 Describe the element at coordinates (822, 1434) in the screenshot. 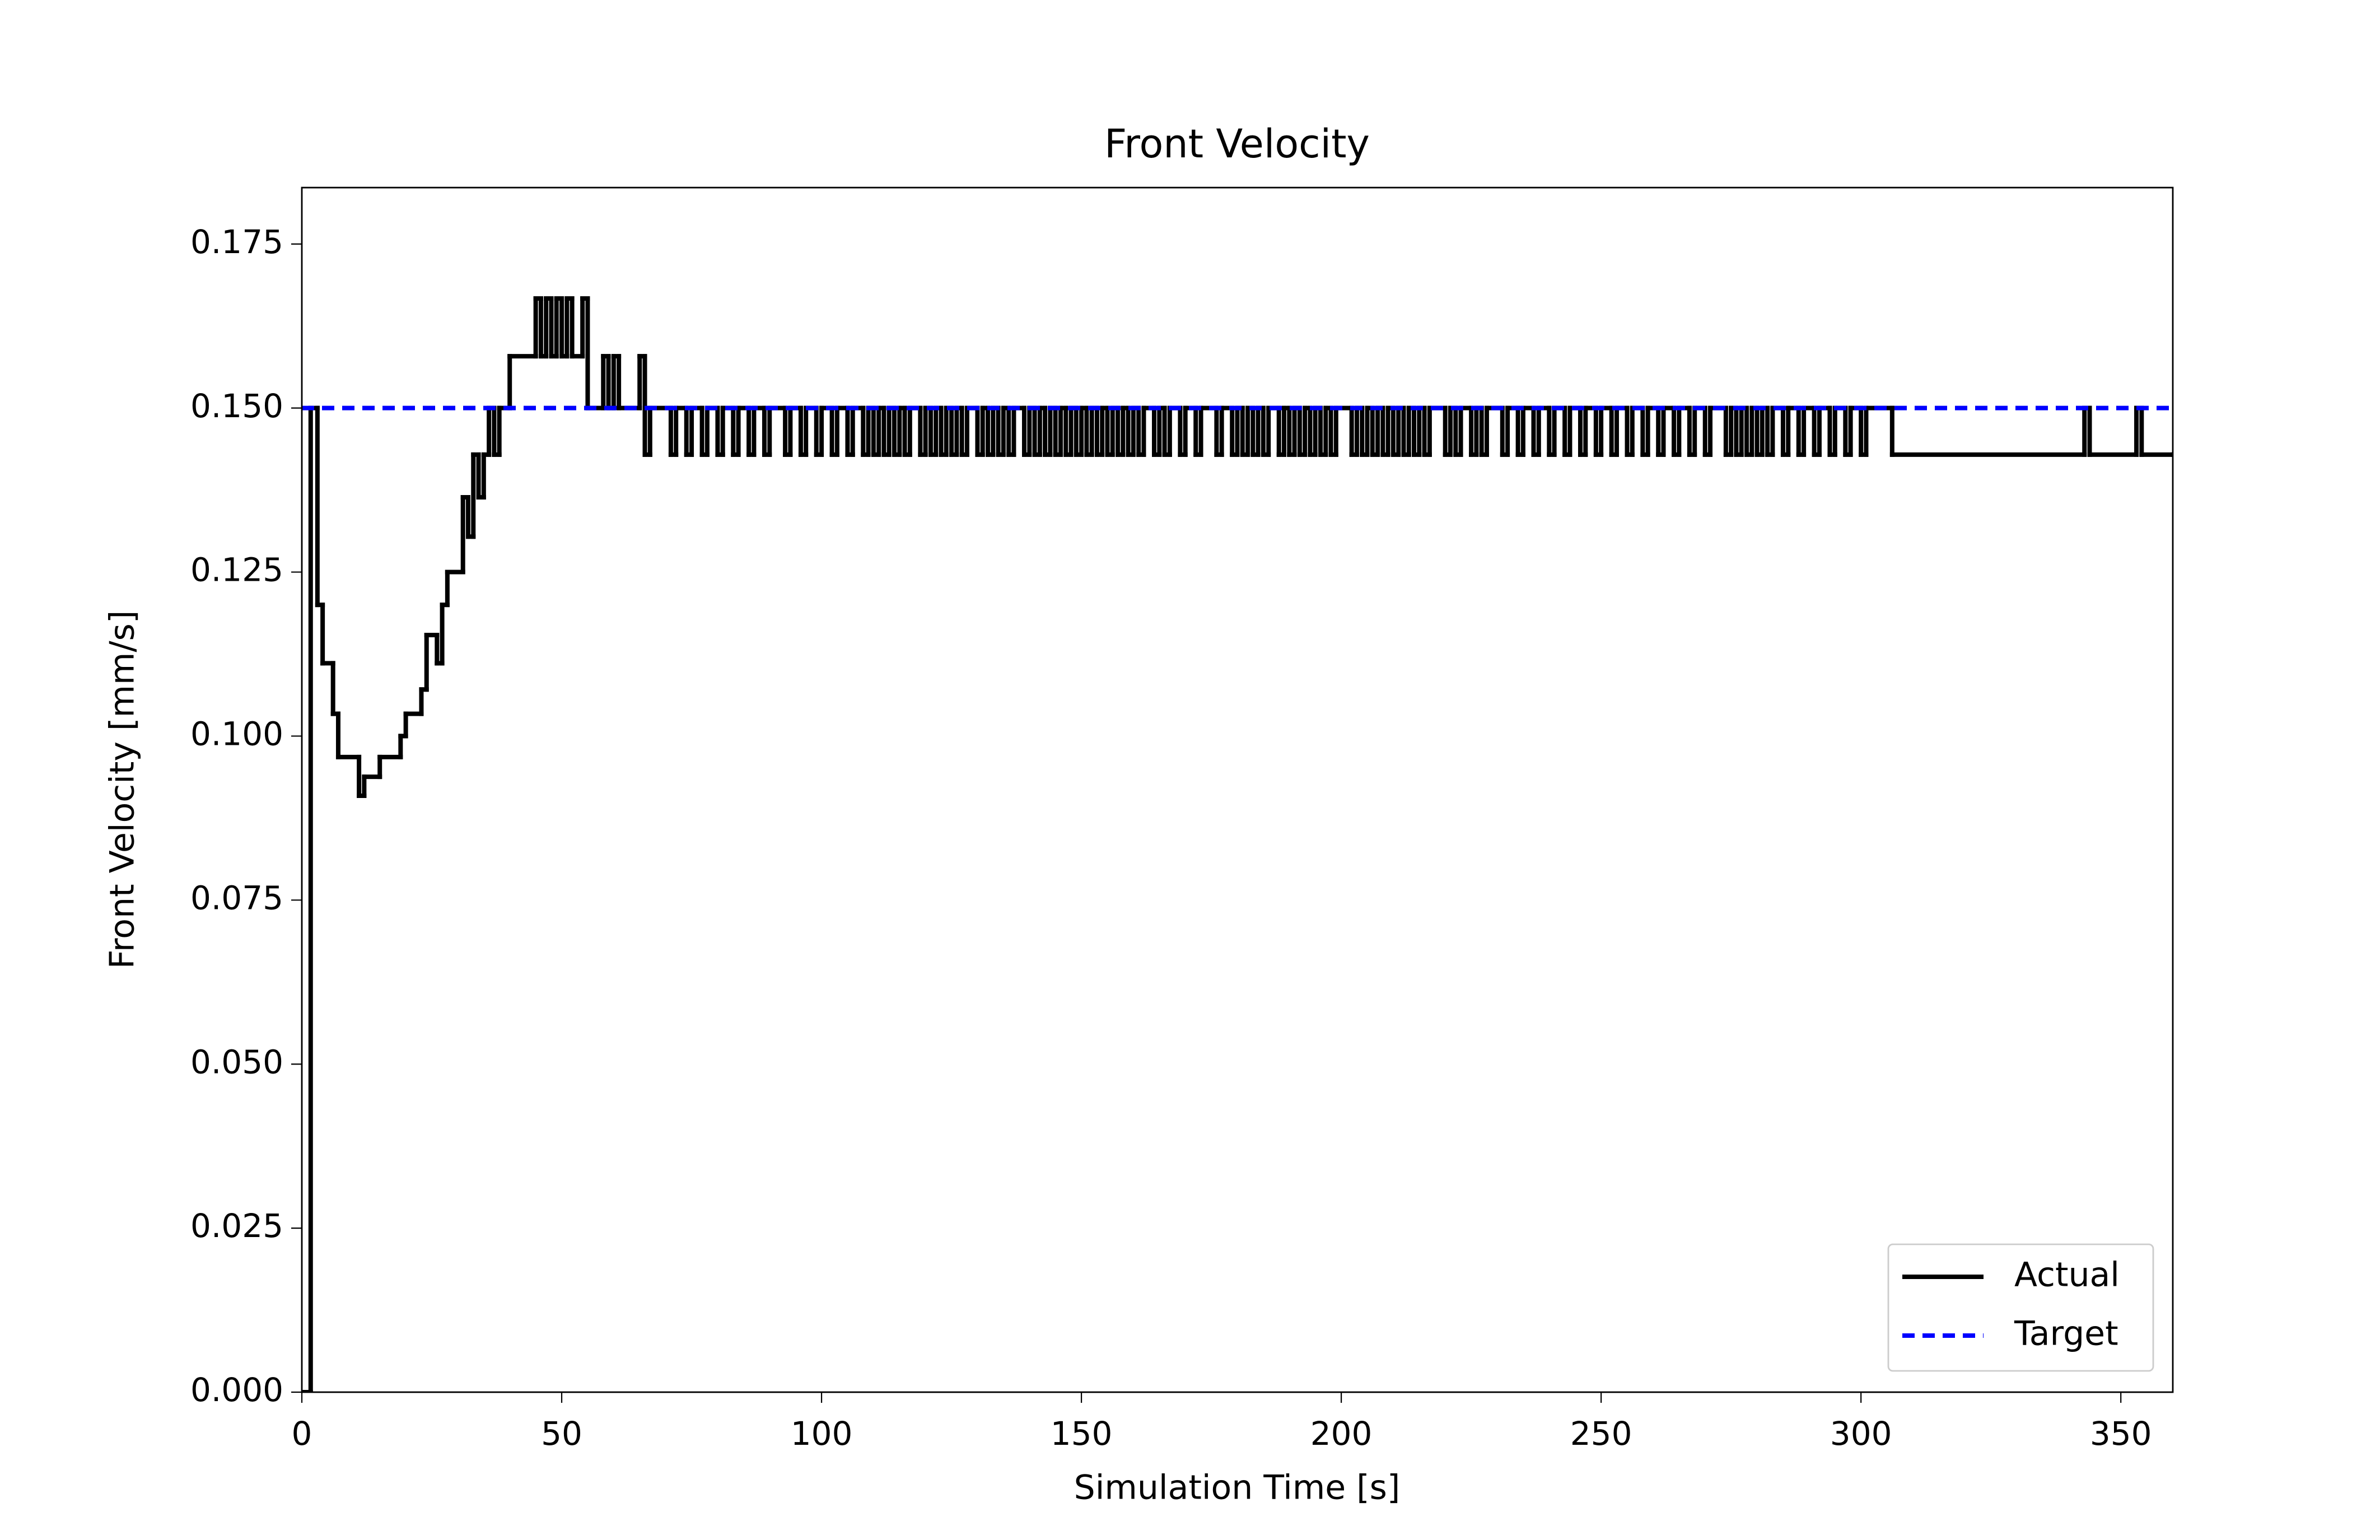

I see `x-tick-label: 100` at that location.